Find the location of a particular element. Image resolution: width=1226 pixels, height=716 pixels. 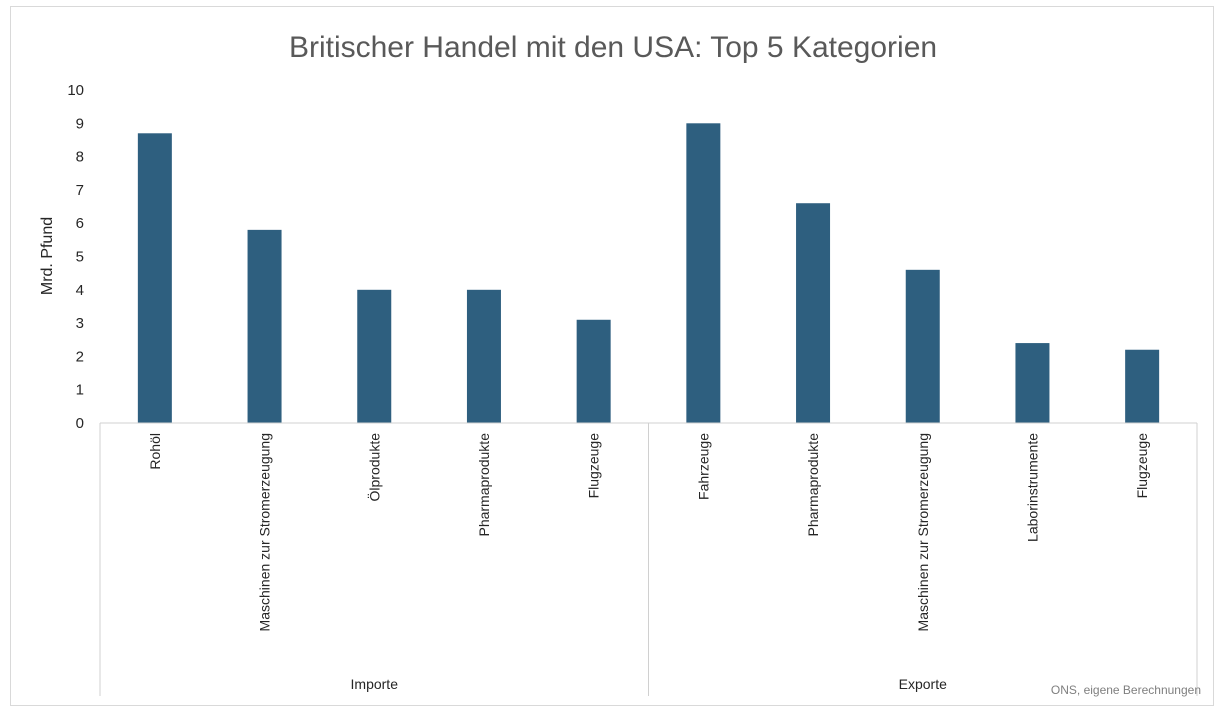

group-labels: Importe Exporte is located at coordinates (649, 684).